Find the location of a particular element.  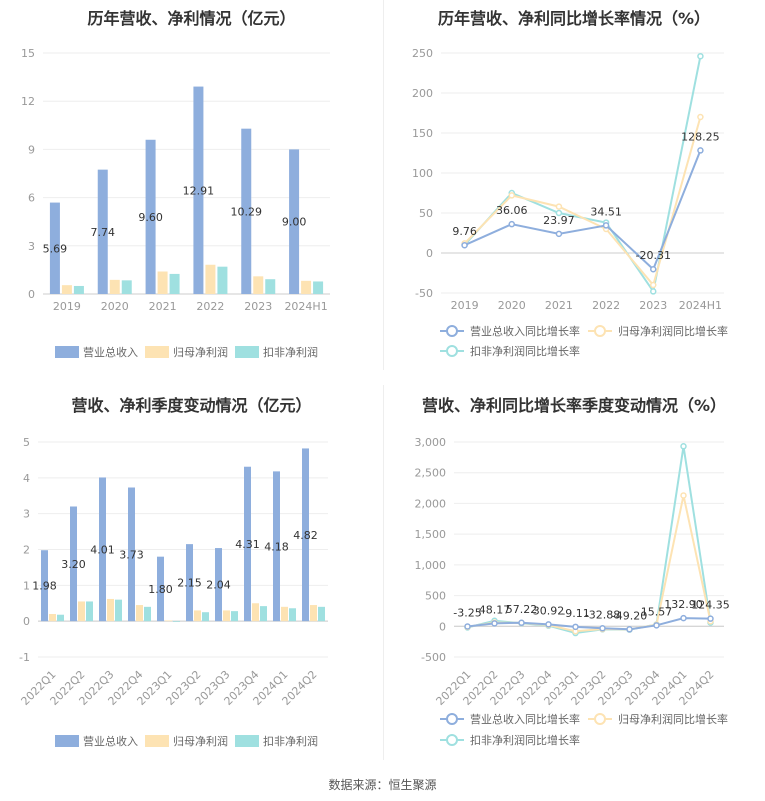

point-value-label: 57.22 is located at coordinates (522, 609).